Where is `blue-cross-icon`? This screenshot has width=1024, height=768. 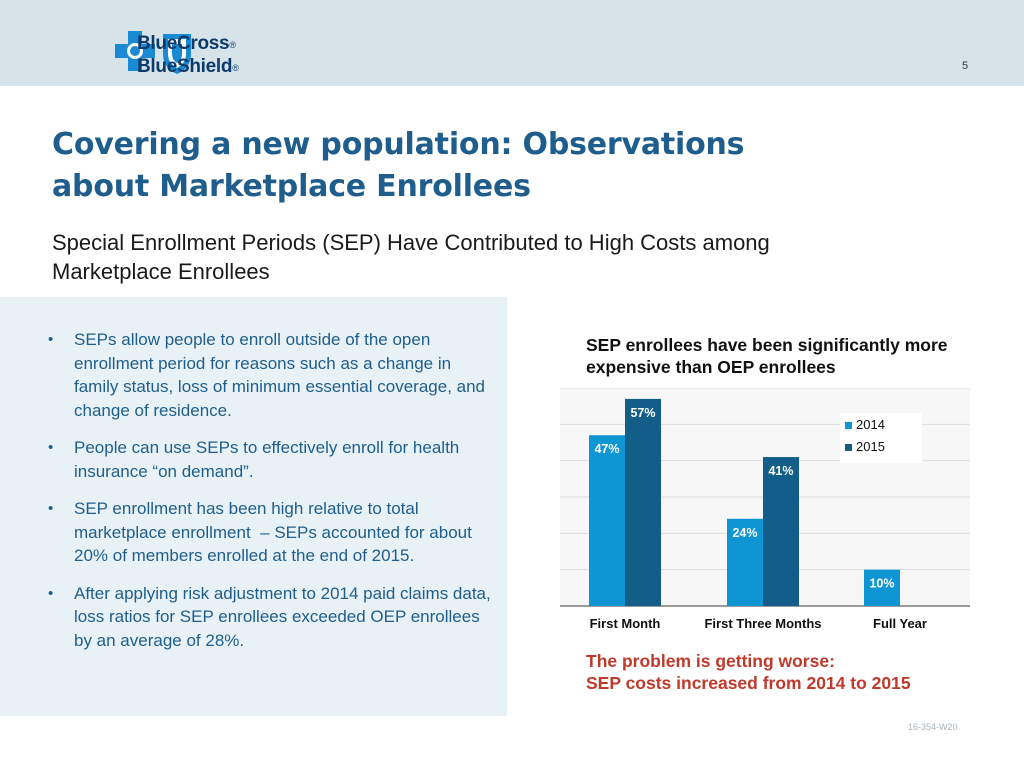 blue-cross-icon is located at coordinates (135, 51).